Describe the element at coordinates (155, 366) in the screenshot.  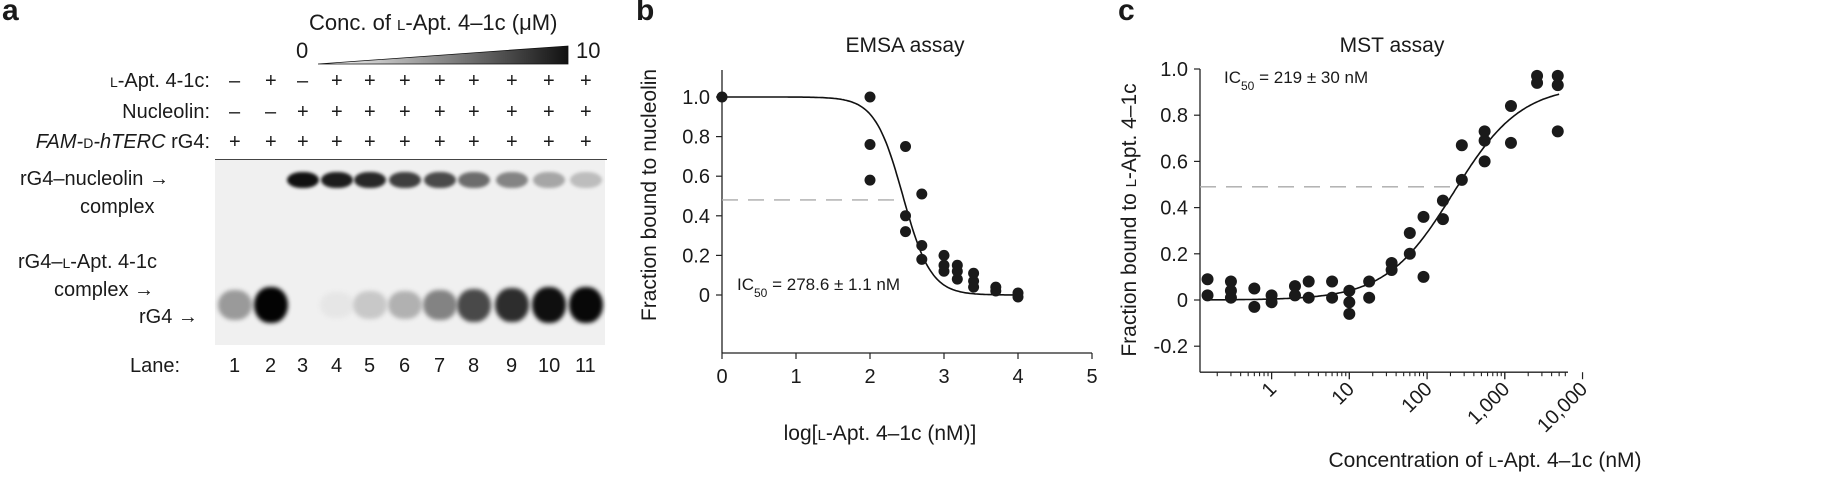
I see `lane-label: Lane:` at that location.